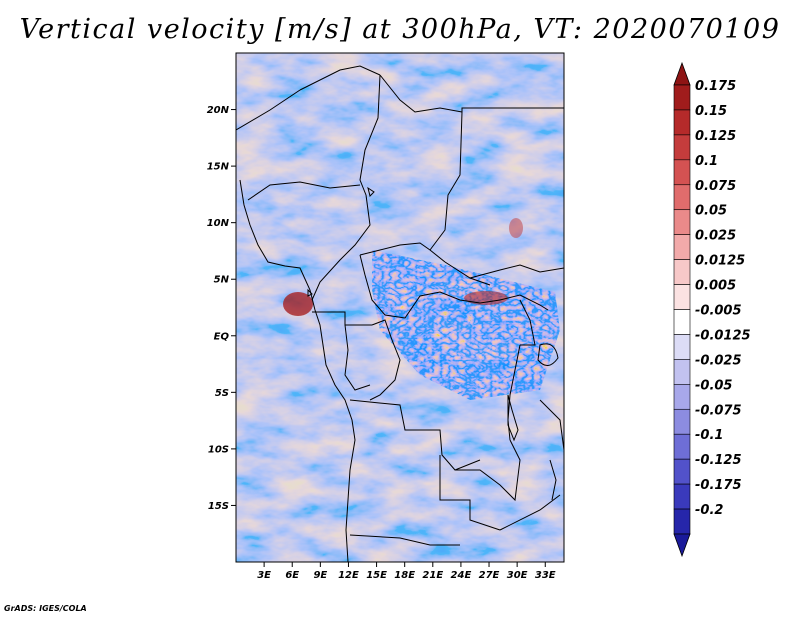 The height and width of the screenshot is (618, 800). What do you see at coordinates (297, 370) in the screenshot?
I see `coastline-west` at bounding box center [297, 370].